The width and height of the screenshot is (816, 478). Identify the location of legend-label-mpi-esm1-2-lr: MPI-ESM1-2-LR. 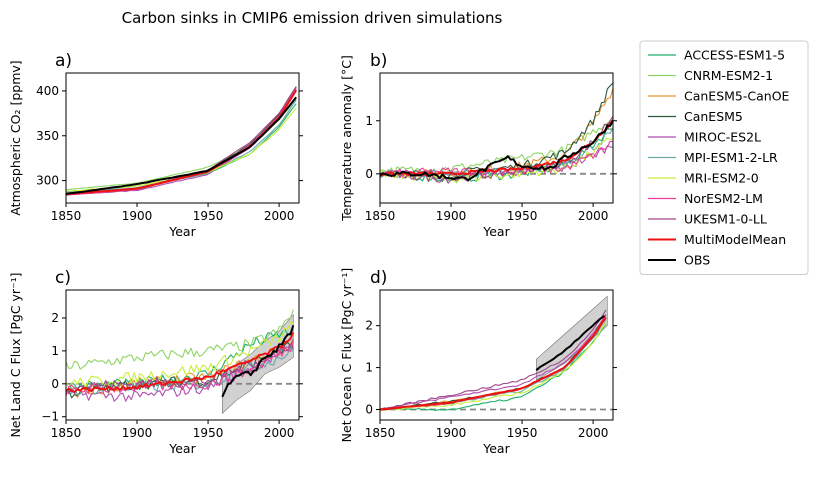
(731, 157).